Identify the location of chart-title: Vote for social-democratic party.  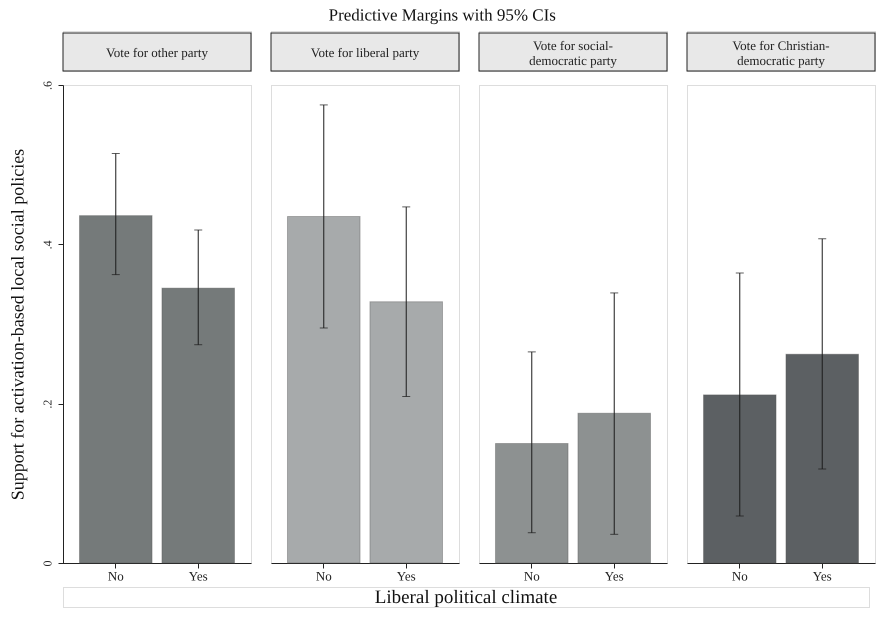
(573, 53).